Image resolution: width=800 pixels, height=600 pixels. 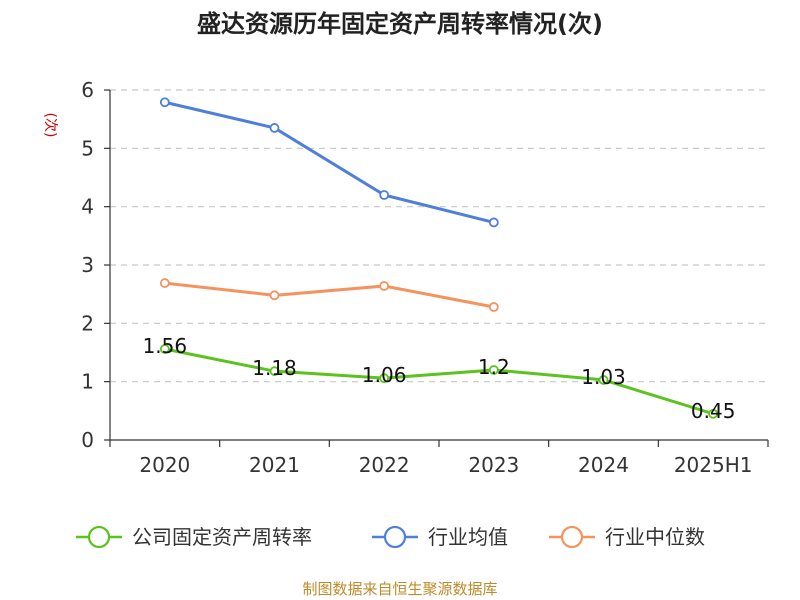 I want to click on data-labels: 1.56 1.18 1.06 1.2 1.03 0.45, so click(x=439, y=378).